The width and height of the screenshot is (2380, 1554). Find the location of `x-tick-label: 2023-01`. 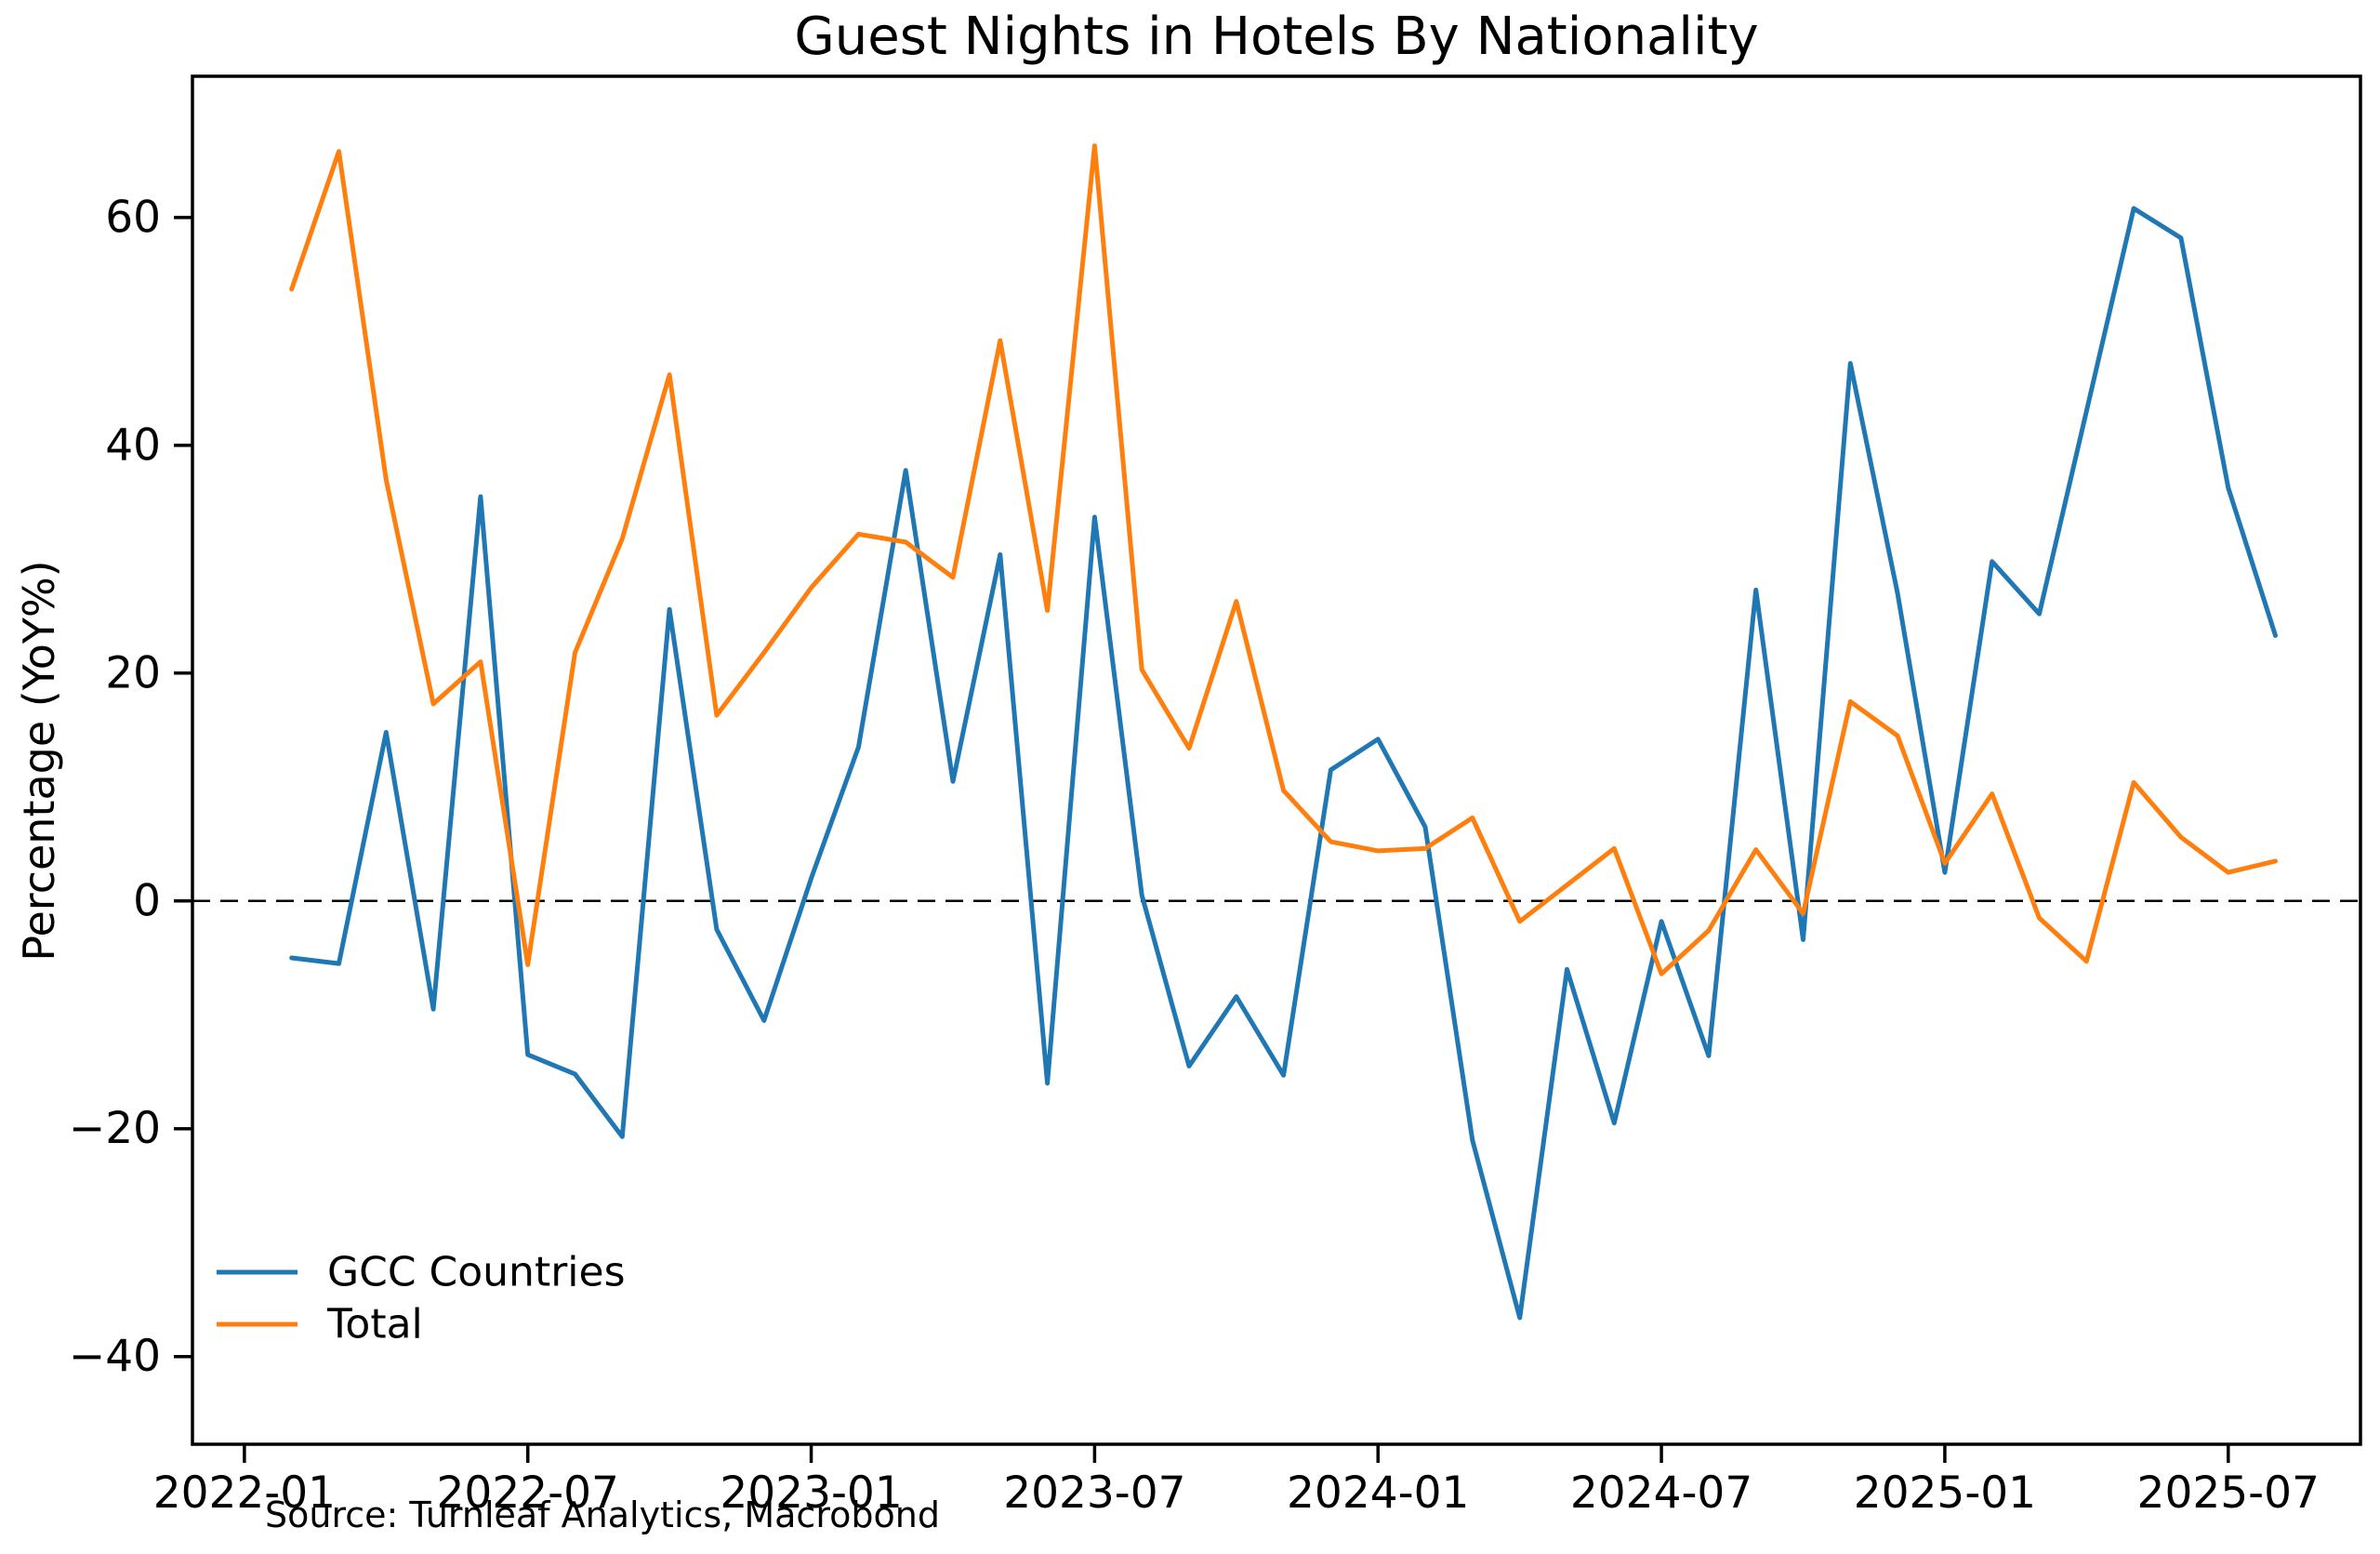

x-tick-label: 2023-01 is located at coordinates (811, 1493).